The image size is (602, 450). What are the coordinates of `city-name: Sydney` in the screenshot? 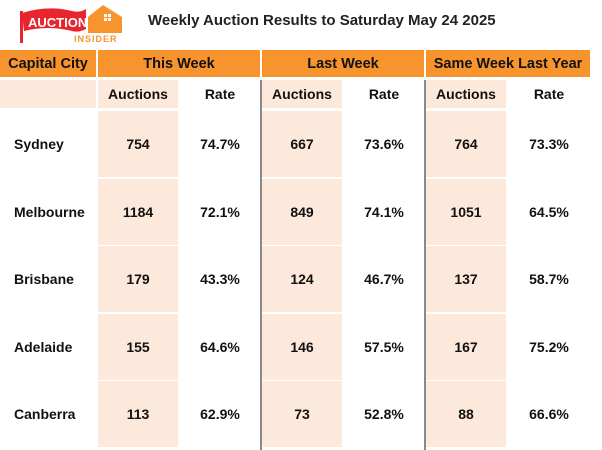 It's located at (39, 144).